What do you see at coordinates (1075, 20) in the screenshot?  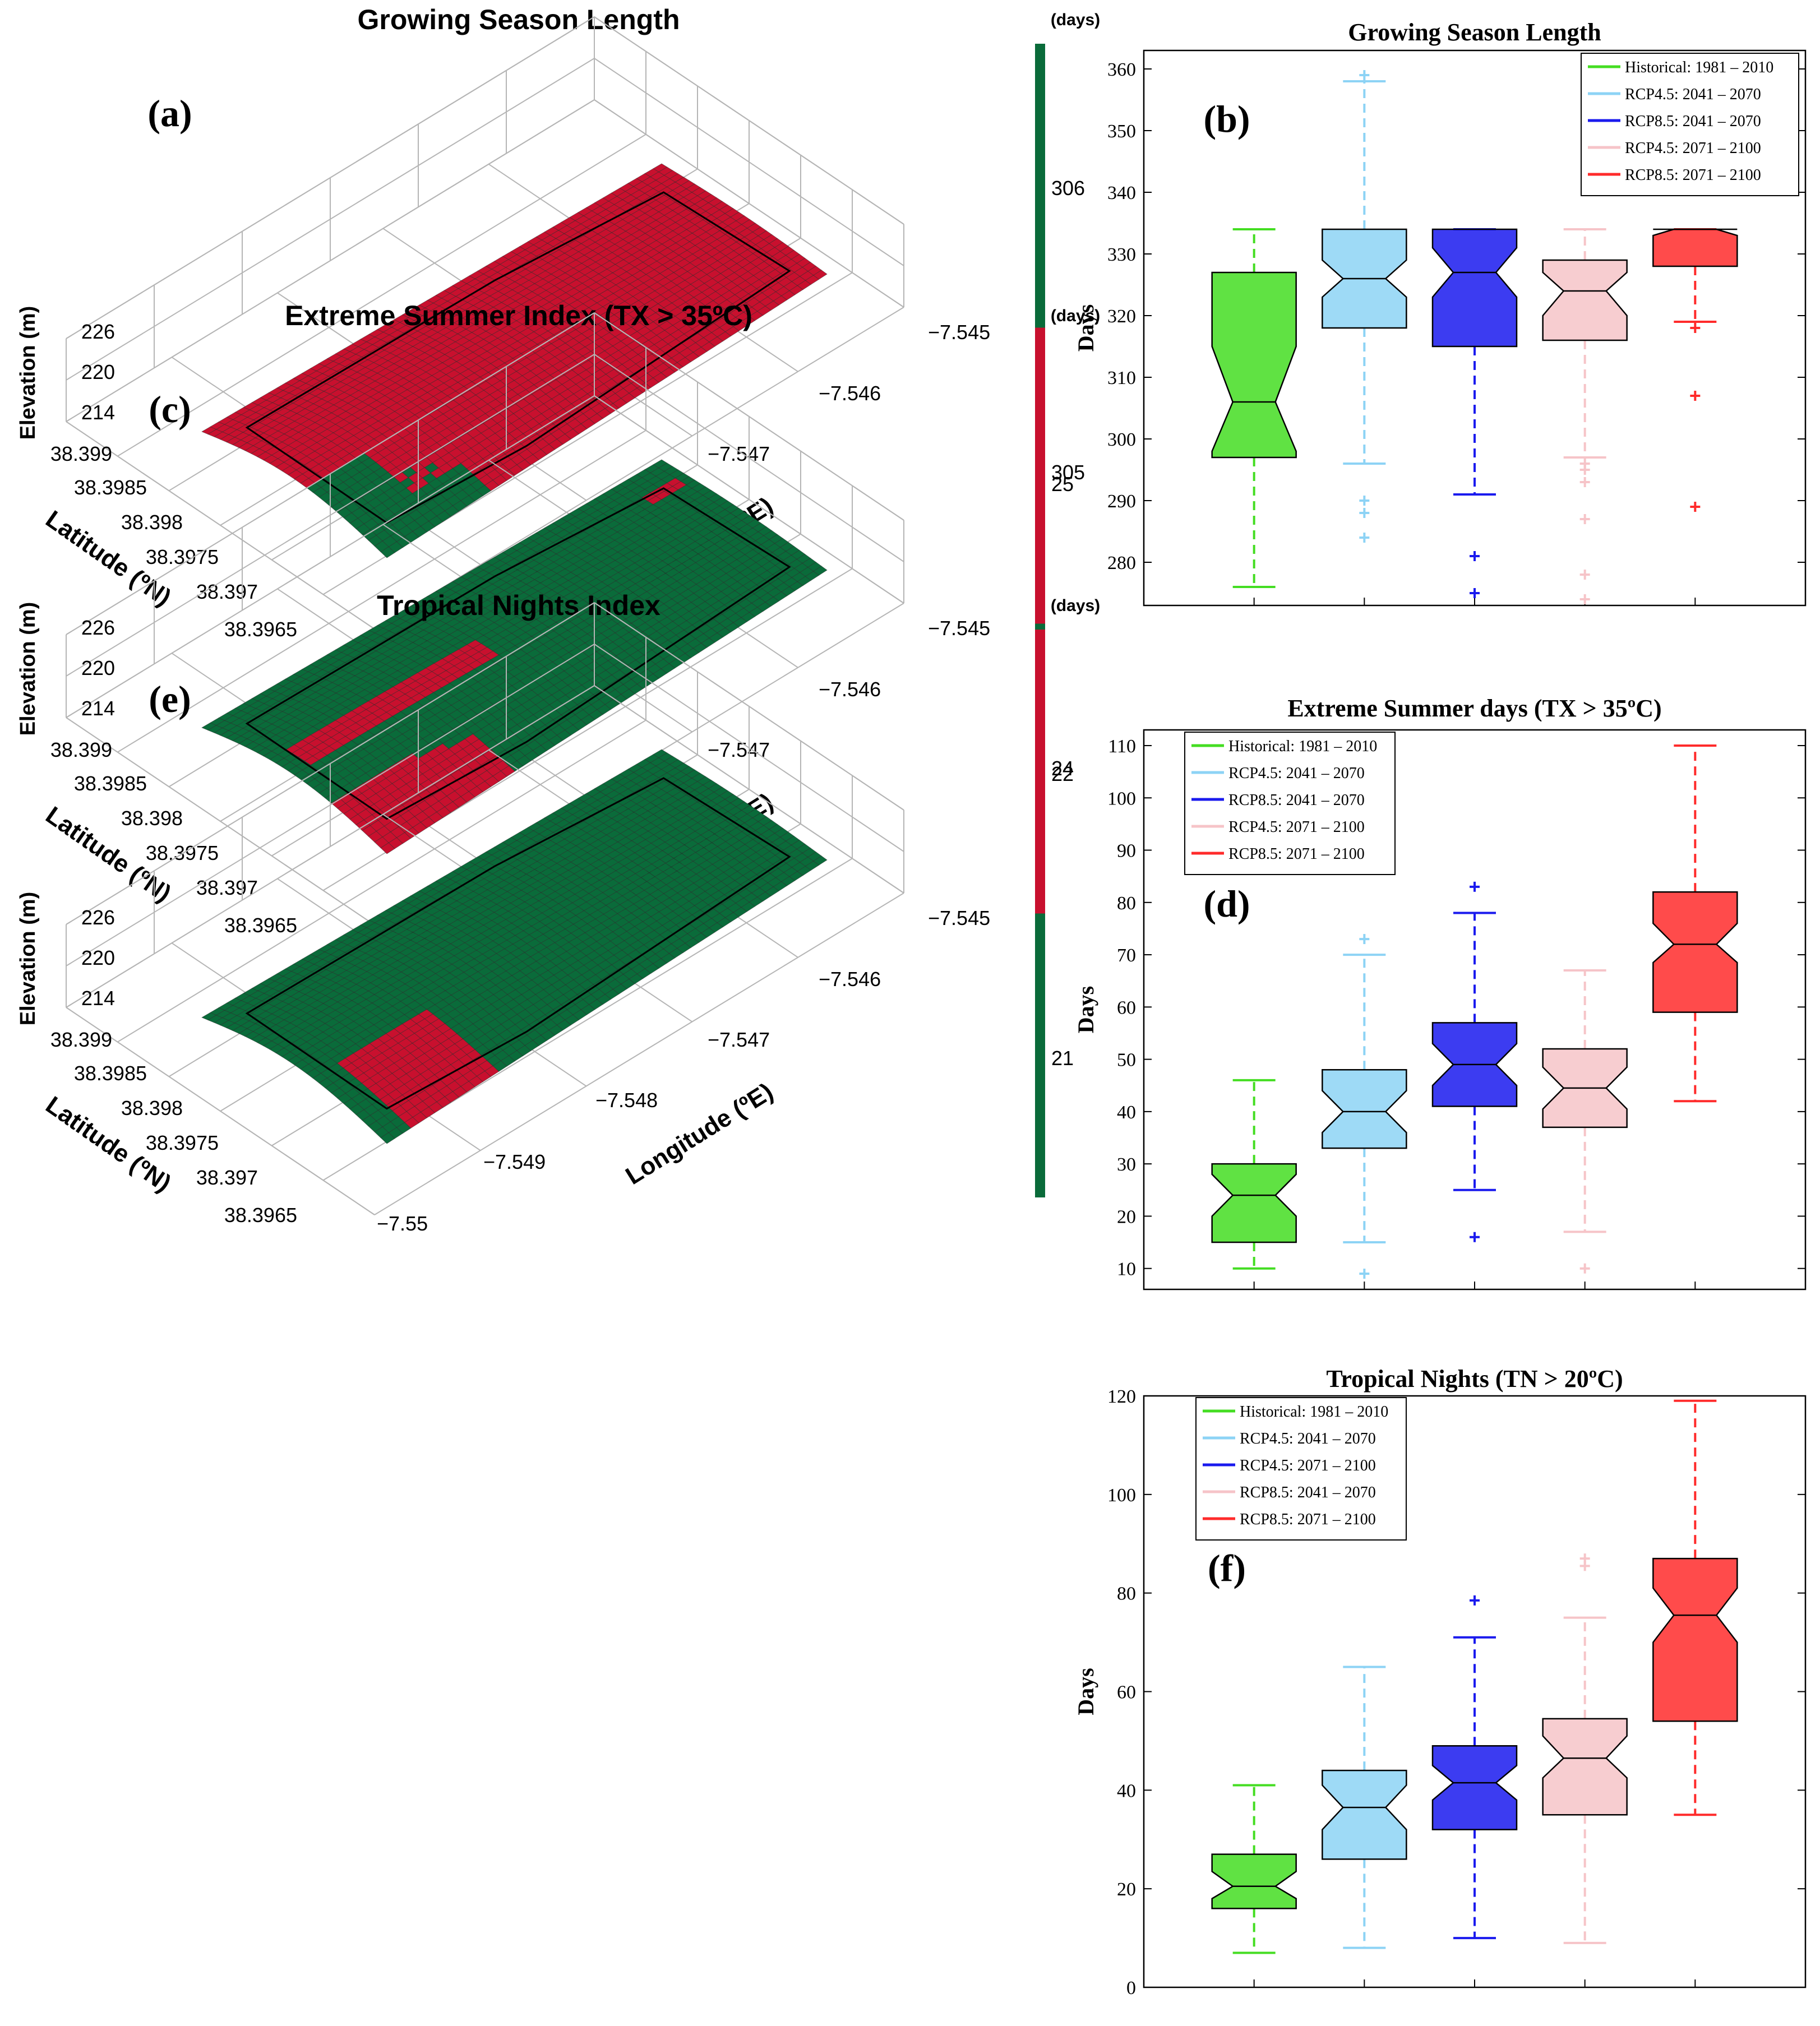 I see `colorbar-unit: (days)` at bounding box center [1075, 20].